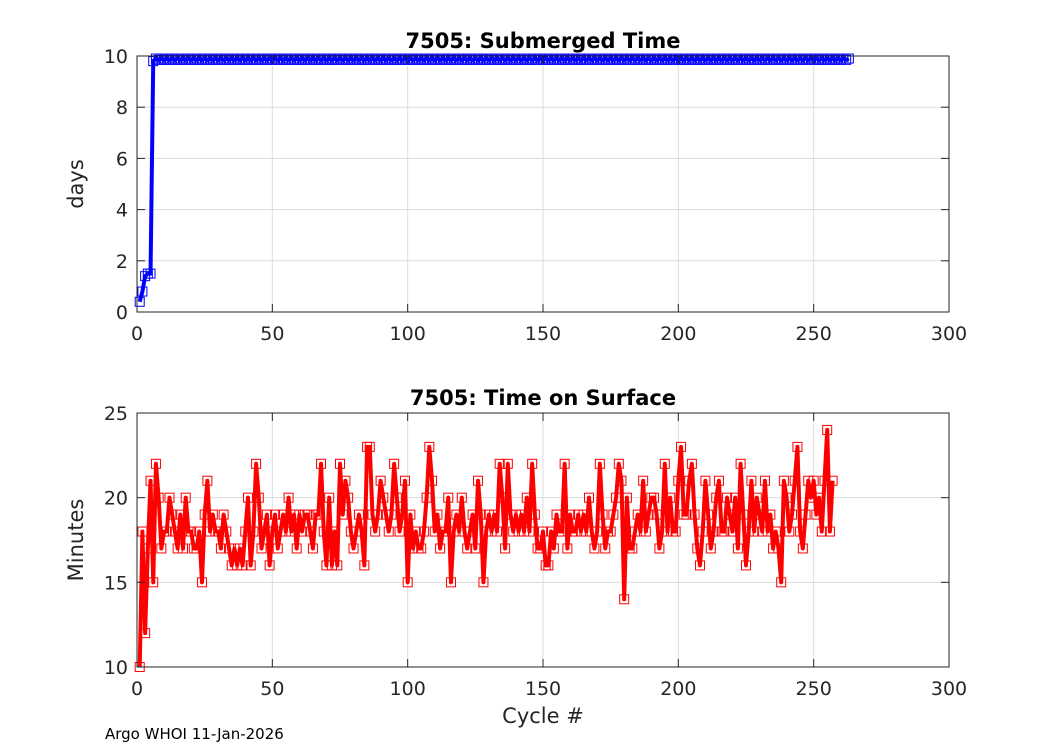 This screenshot has width=1050, height=750. I want to click on x-tick-label: 50, so click(272, 689).